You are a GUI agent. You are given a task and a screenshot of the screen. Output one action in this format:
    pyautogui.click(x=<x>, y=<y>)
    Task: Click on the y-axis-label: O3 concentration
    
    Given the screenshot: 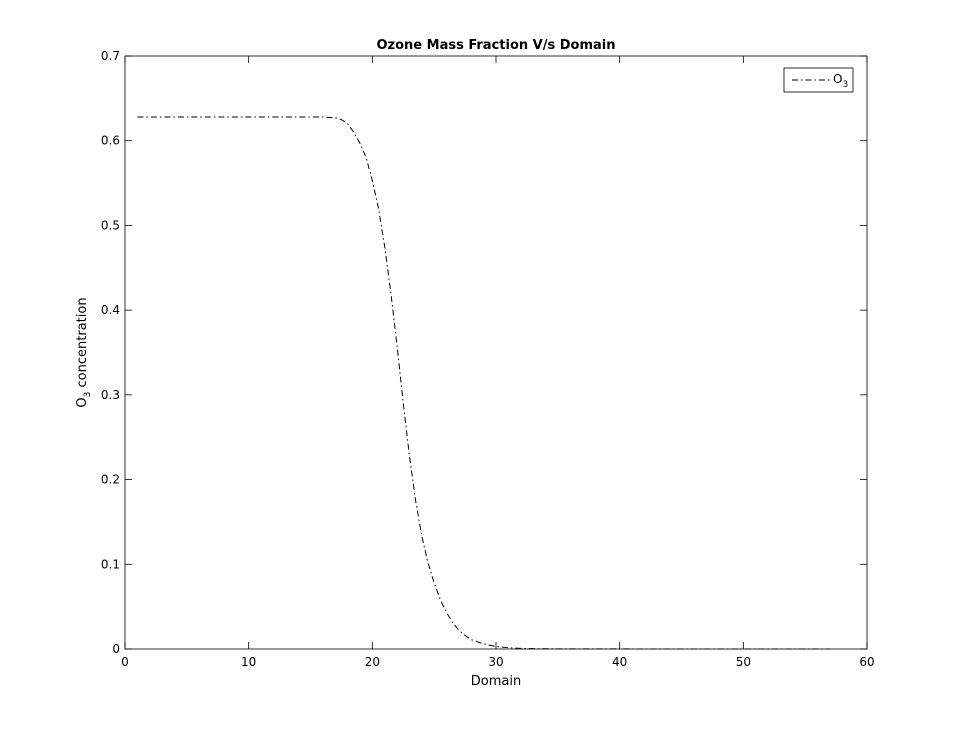 What is the action you would take?
    pyautogui.click(x=84, y=352)
    